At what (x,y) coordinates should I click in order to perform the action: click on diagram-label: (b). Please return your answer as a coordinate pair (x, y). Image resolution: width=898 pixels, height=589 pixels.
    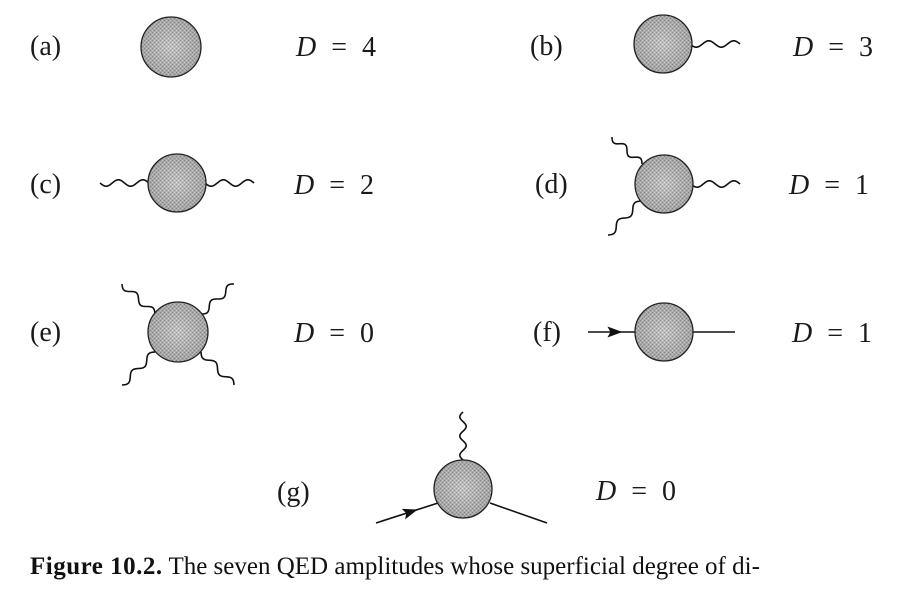
    Looking at the image, I should click on (546, 46).